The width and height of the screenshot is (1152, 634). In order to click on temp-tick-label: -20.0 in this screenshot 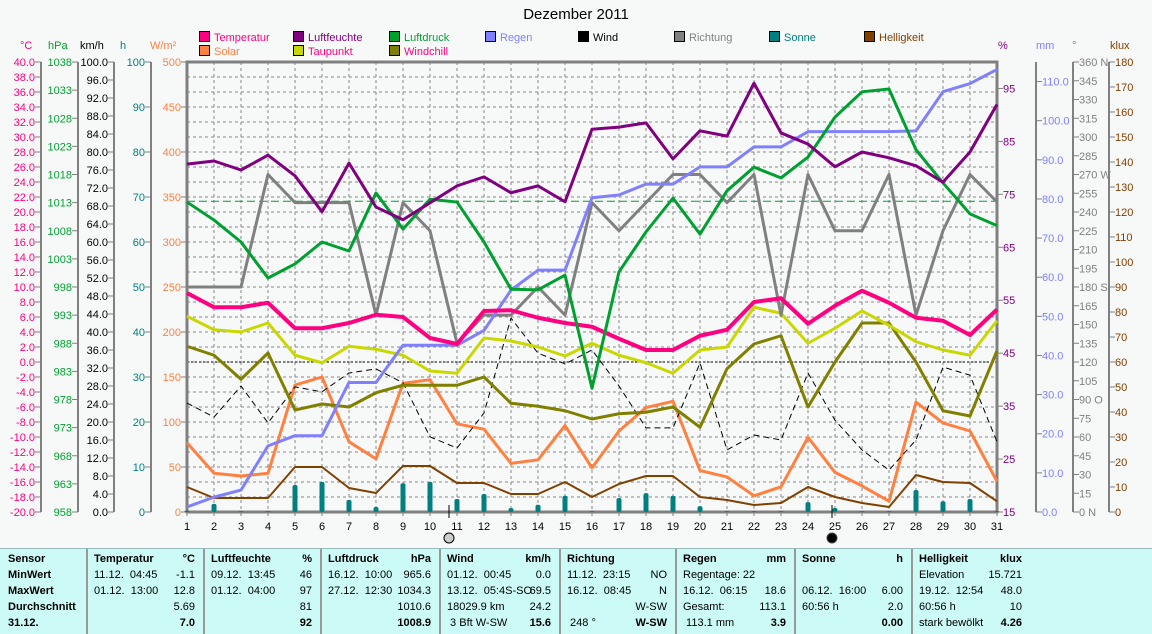, I will do `click(22, 513)`.